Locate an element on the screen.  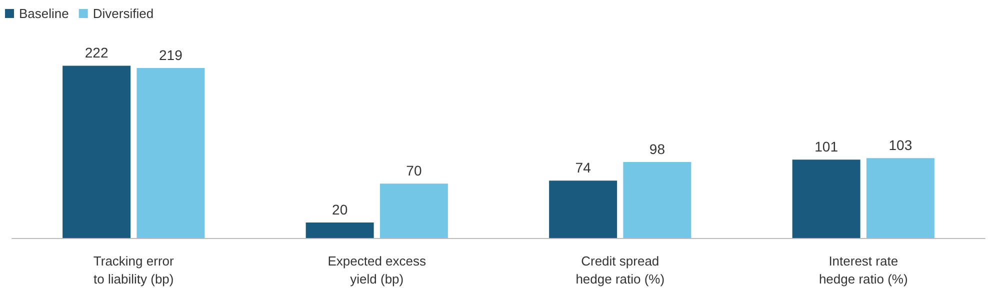
legend-label: Diversified is located at coordinates (123, 13).